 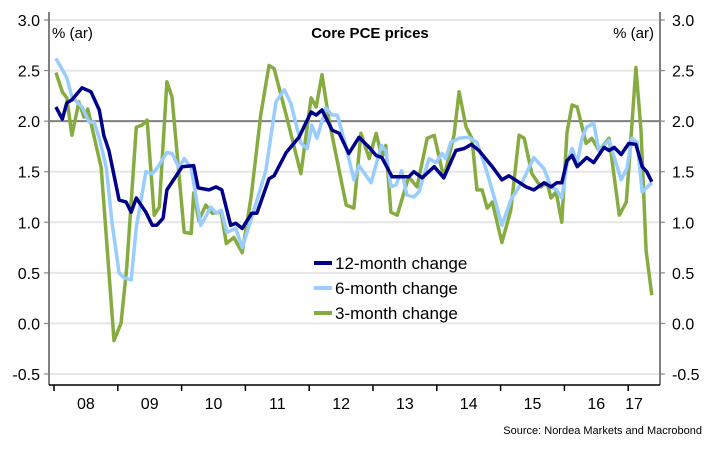 What do you see at coordinates (26, 375) in the screenshot?
I see `y-tick-label-left: -0.5` at bounding box center [26, 375].